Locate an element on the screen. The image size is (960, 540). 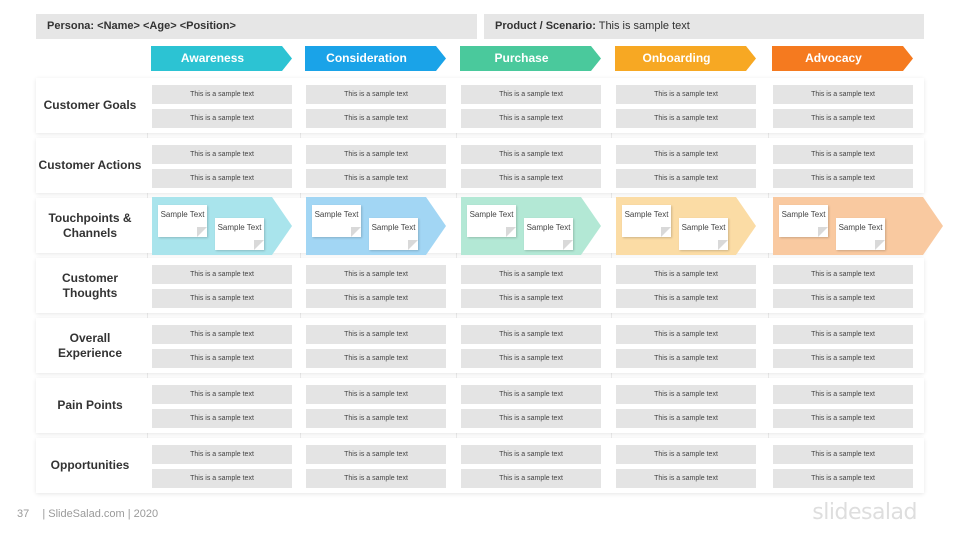
stage-header: Onboarding is located at coordinates (685, 58).